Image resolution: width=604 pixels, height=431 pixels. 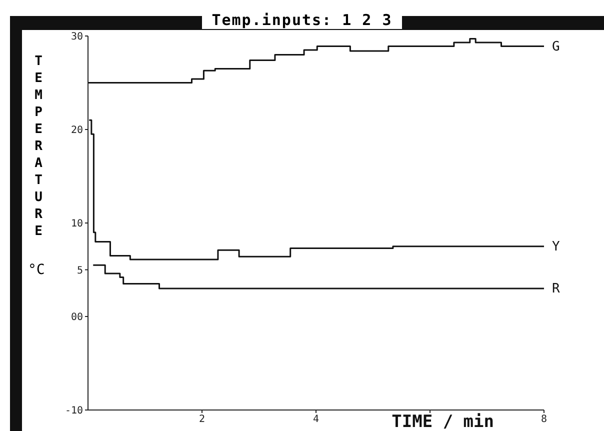 What do you see at coordinates (73, 411) in the screenshot?
I see `y-tick-label: -10` at bounding box center [73, 411].